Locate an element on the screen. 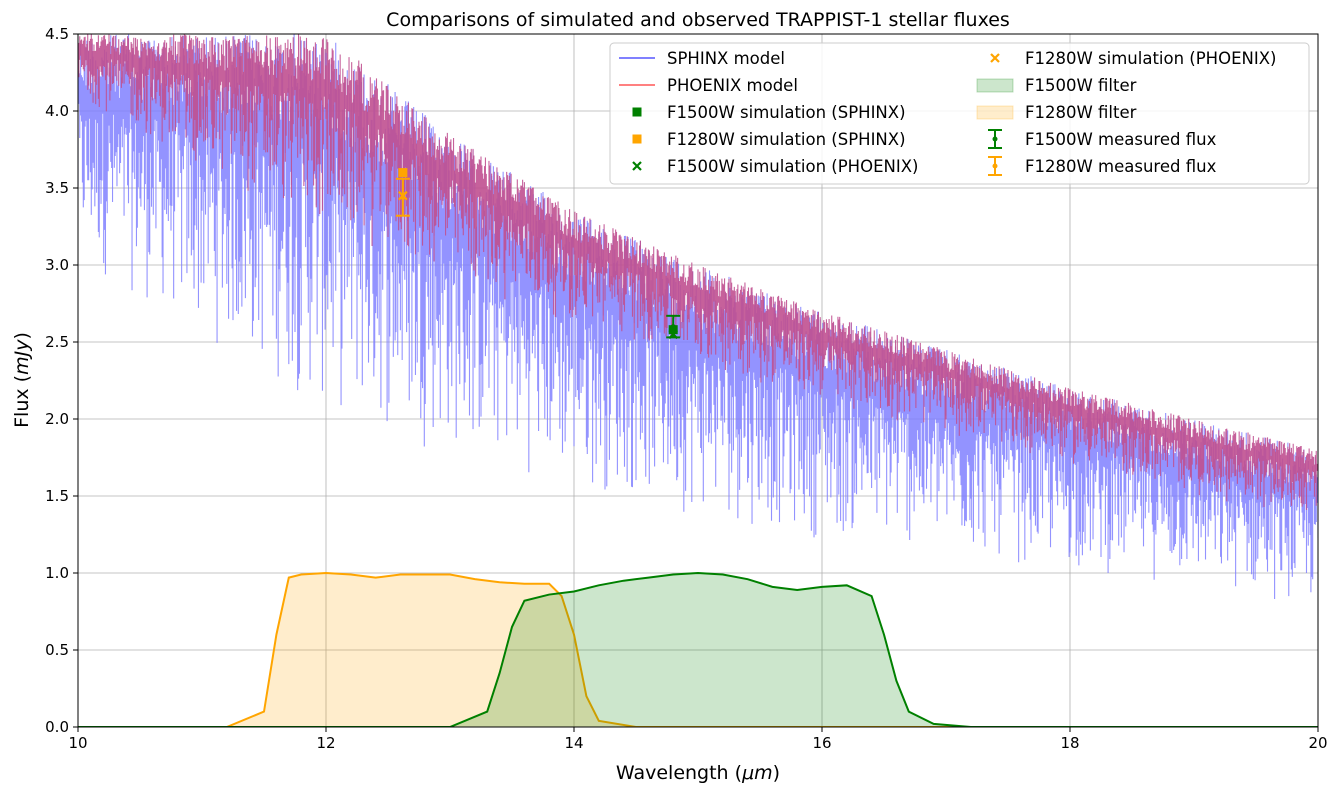 This screenshot has height=794, width=1339. legend-item: F1500W measured flux is located at coordinates (1102, 139).